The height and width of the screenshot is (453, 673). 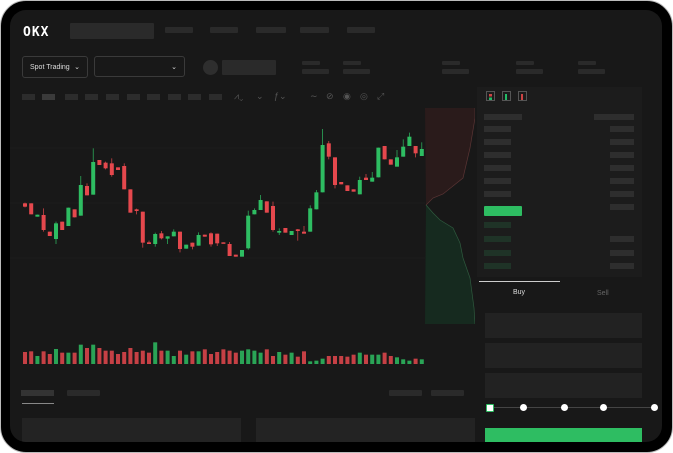 I want to click on amount-slider-handle, so click(x=490, y=408).